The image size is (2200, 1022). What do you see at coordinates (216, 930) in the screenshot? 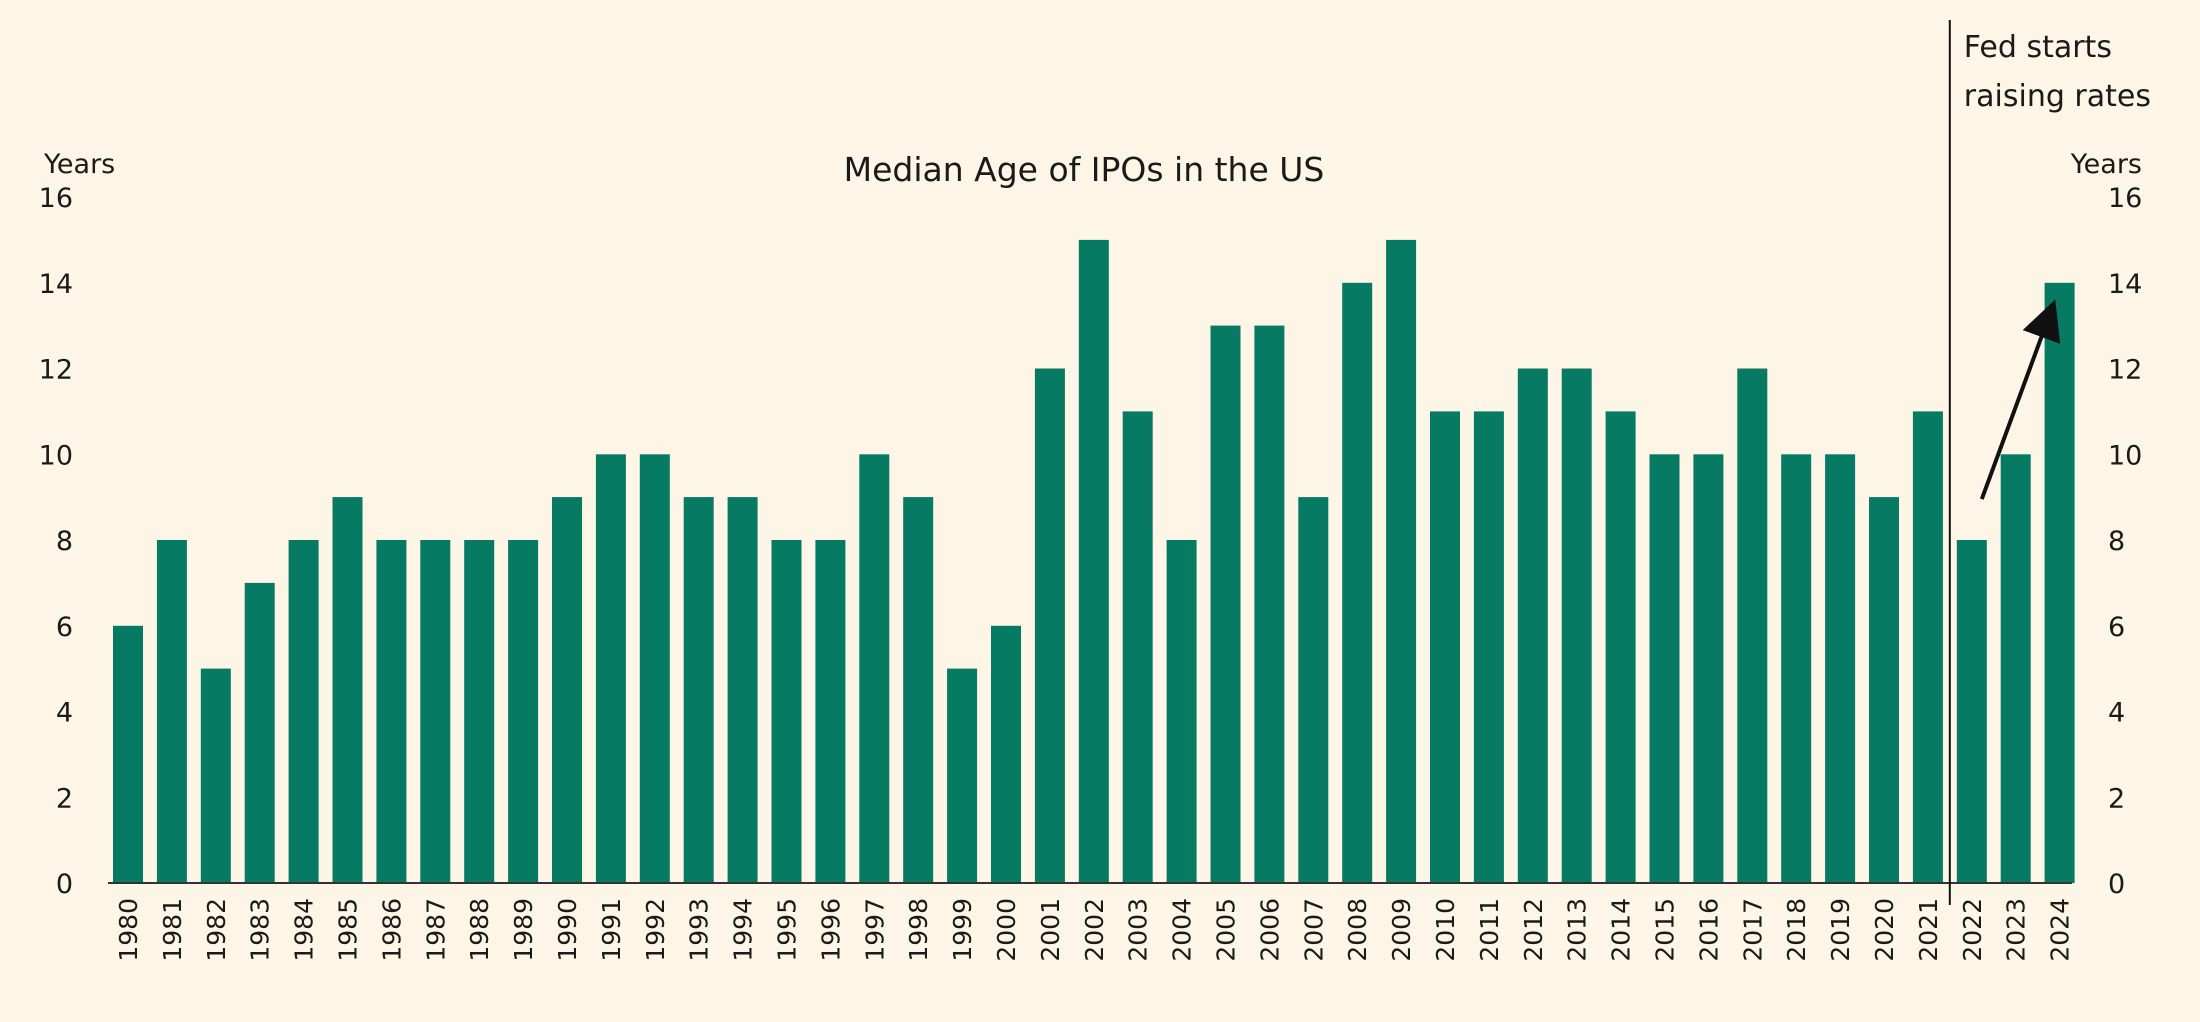
I see `x-tick-1982: 1982` at bounding box center [216, 930].